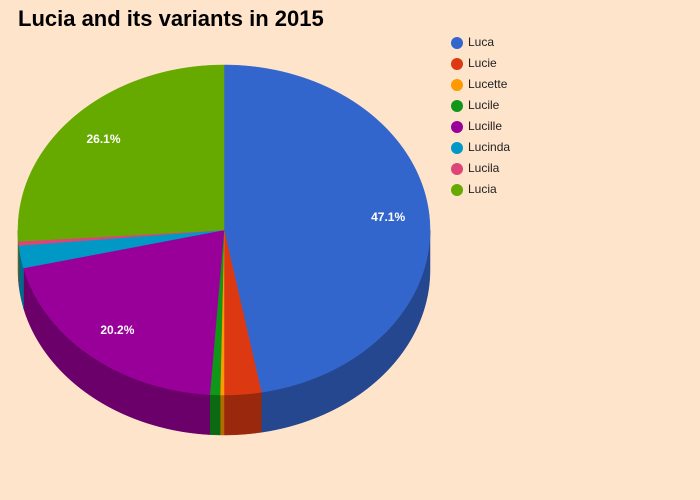  Describe the element at coordinates (481, 42) in the screenshot. I see `legend-label: Luca` at that location.